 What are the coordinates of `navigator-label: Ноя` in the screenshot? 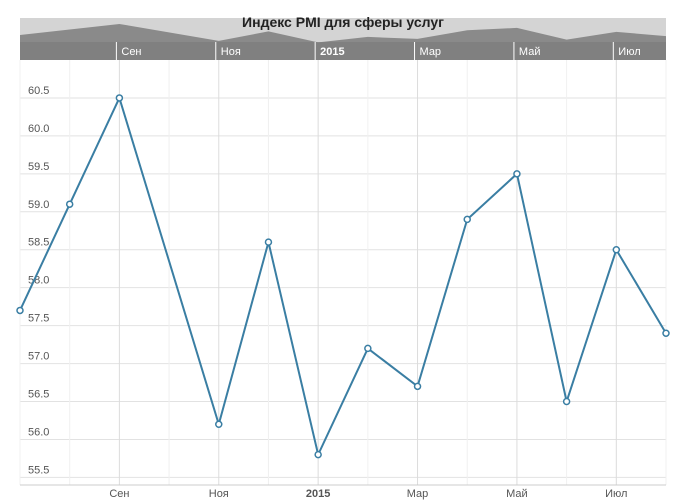 It's located at (231, 52).